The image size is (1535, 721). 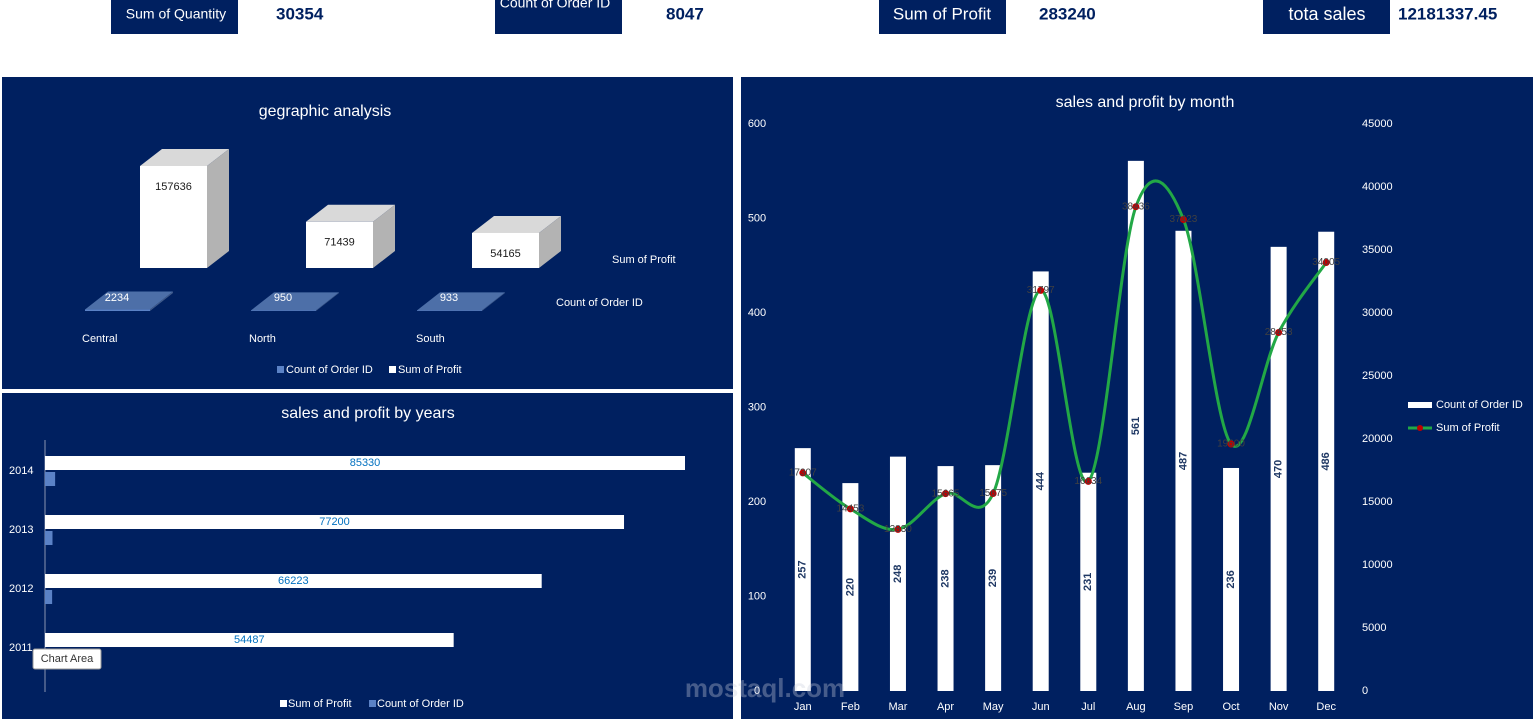 I want to click on y2-tick-label: 30000, so click(x=1377, y=313).